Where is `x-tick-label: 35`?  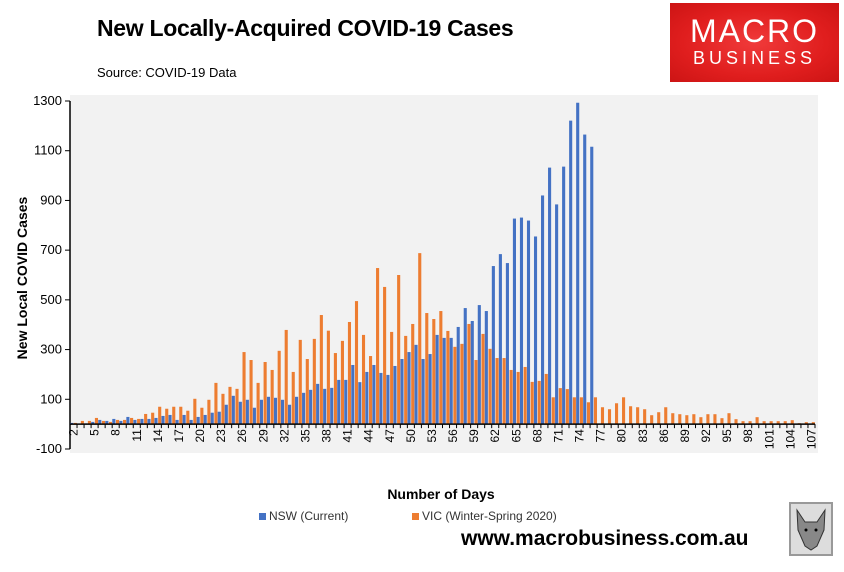
x-tick-label: 35 is located at coordinates (305, 436).